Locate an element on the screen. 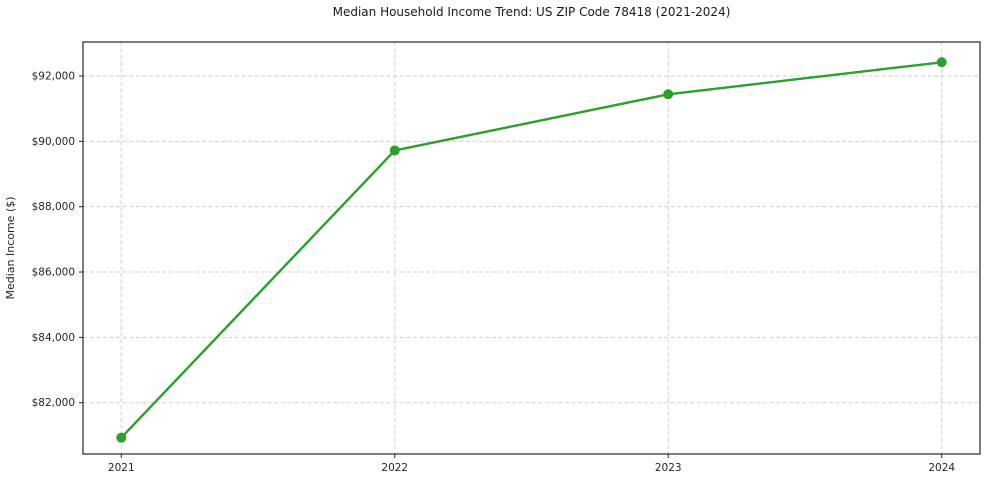 Image resolution: width=989 pixels, height=490 pixels. y-tick-label: $84,000 is located at coordinates (53, 338).